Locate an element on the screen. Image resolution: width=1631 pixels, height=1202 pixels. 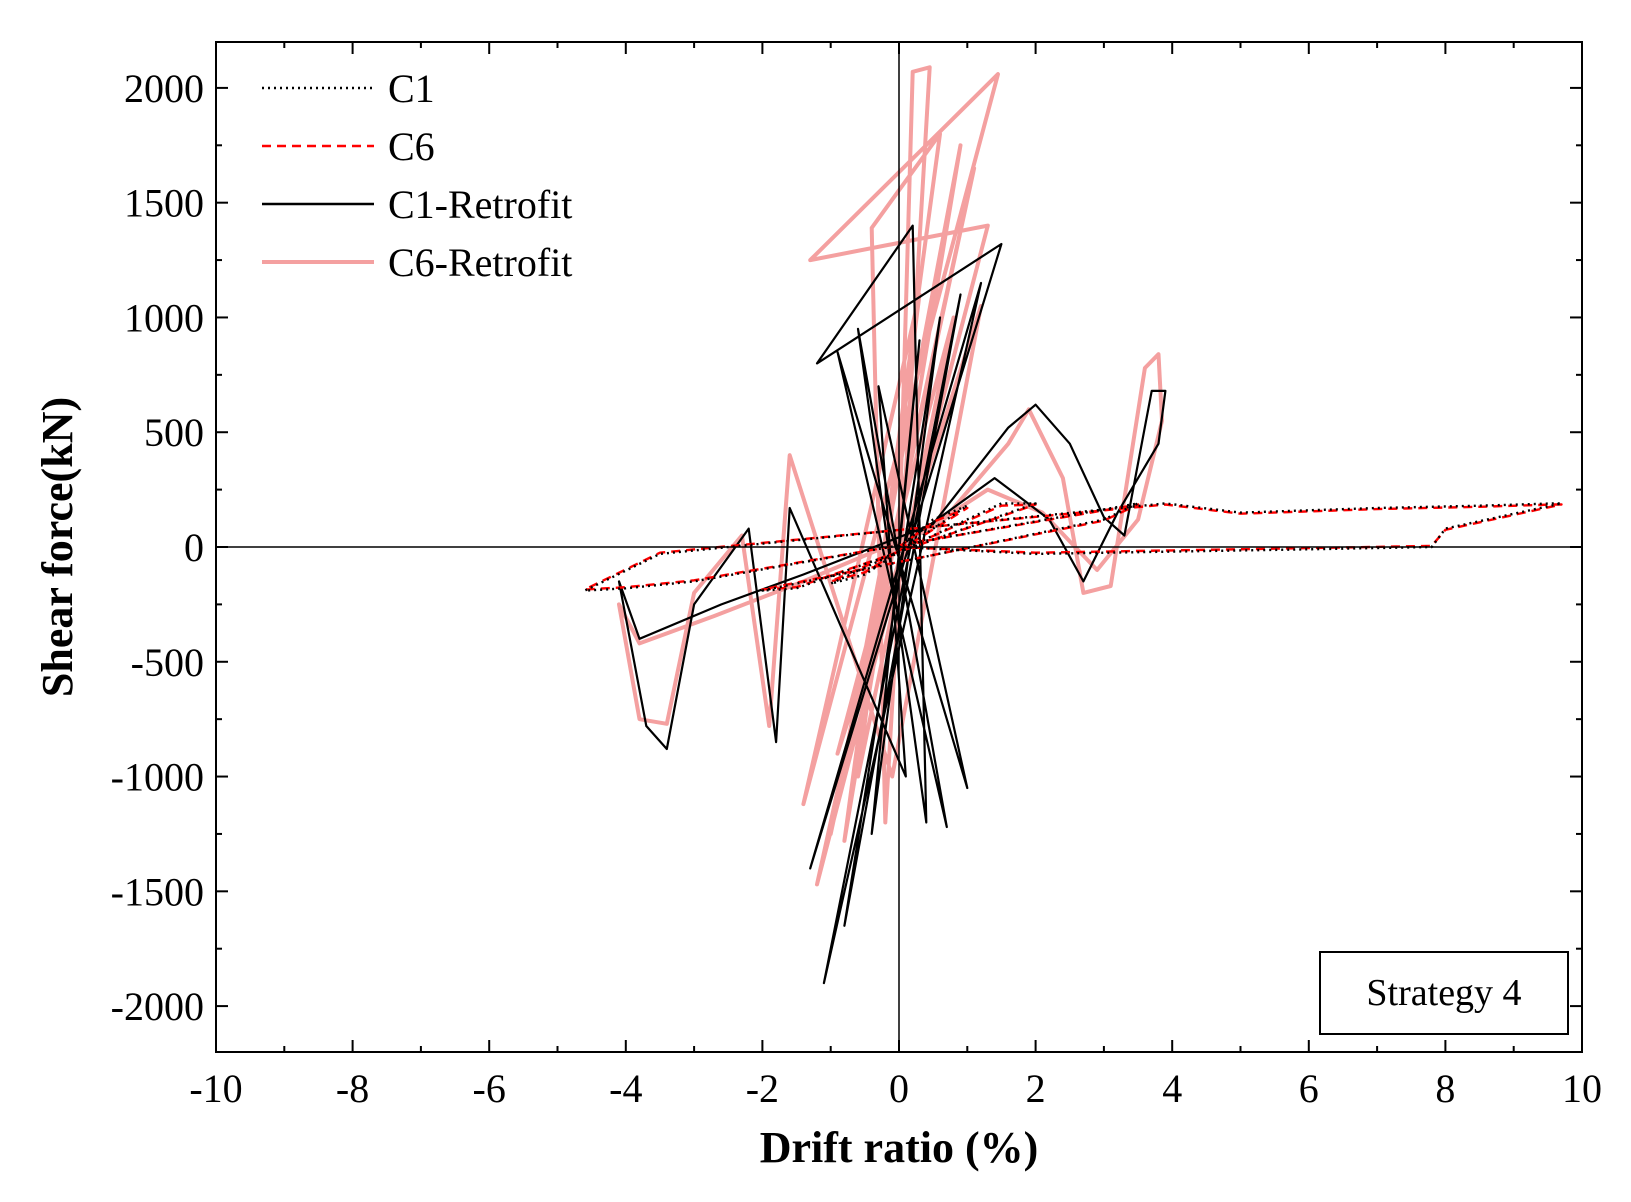
legend-label: C6 is located at coordinates (411, 146).